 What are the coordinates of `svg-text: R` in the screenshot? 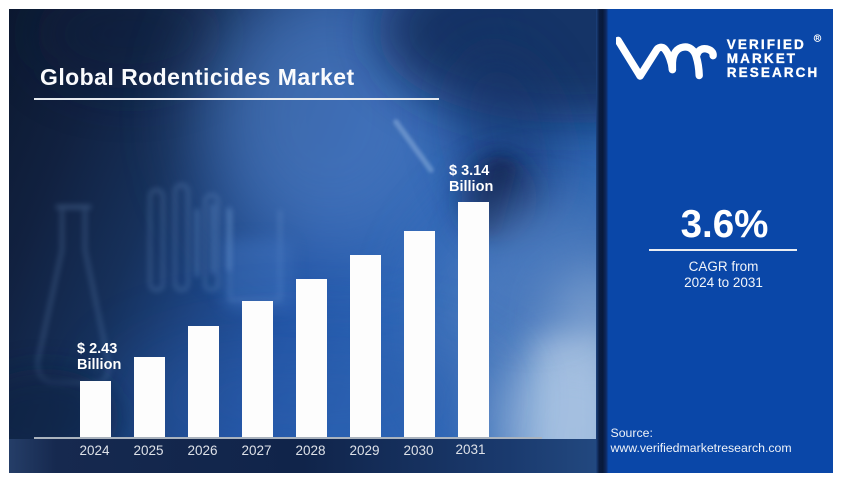 It's located at (818, 39).